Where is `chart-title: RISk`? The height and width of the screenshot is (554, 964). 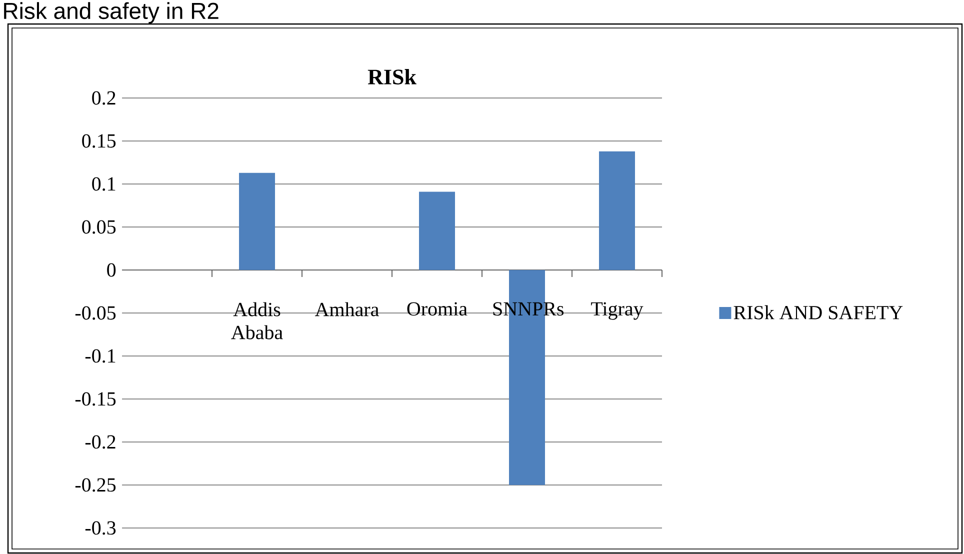
chart-title: RISk is located at coordinates (392, 76).